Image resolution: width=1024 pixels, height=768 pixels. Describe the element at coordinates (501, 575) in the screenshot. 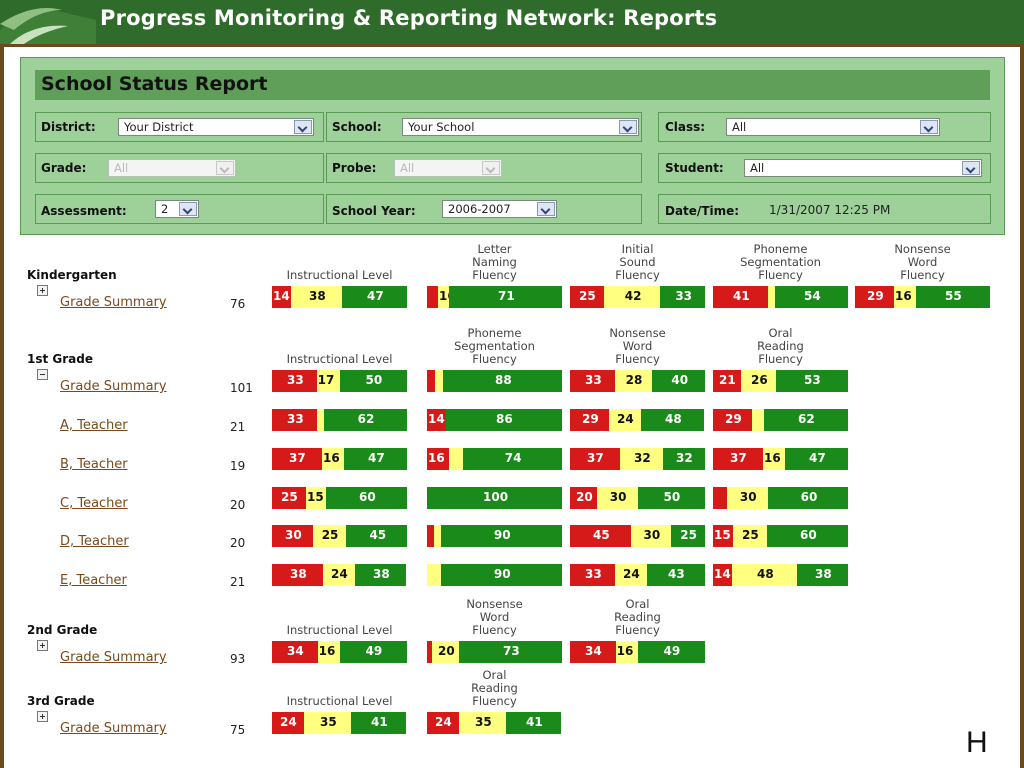

I see `low-risk-segment: 90` at that location.